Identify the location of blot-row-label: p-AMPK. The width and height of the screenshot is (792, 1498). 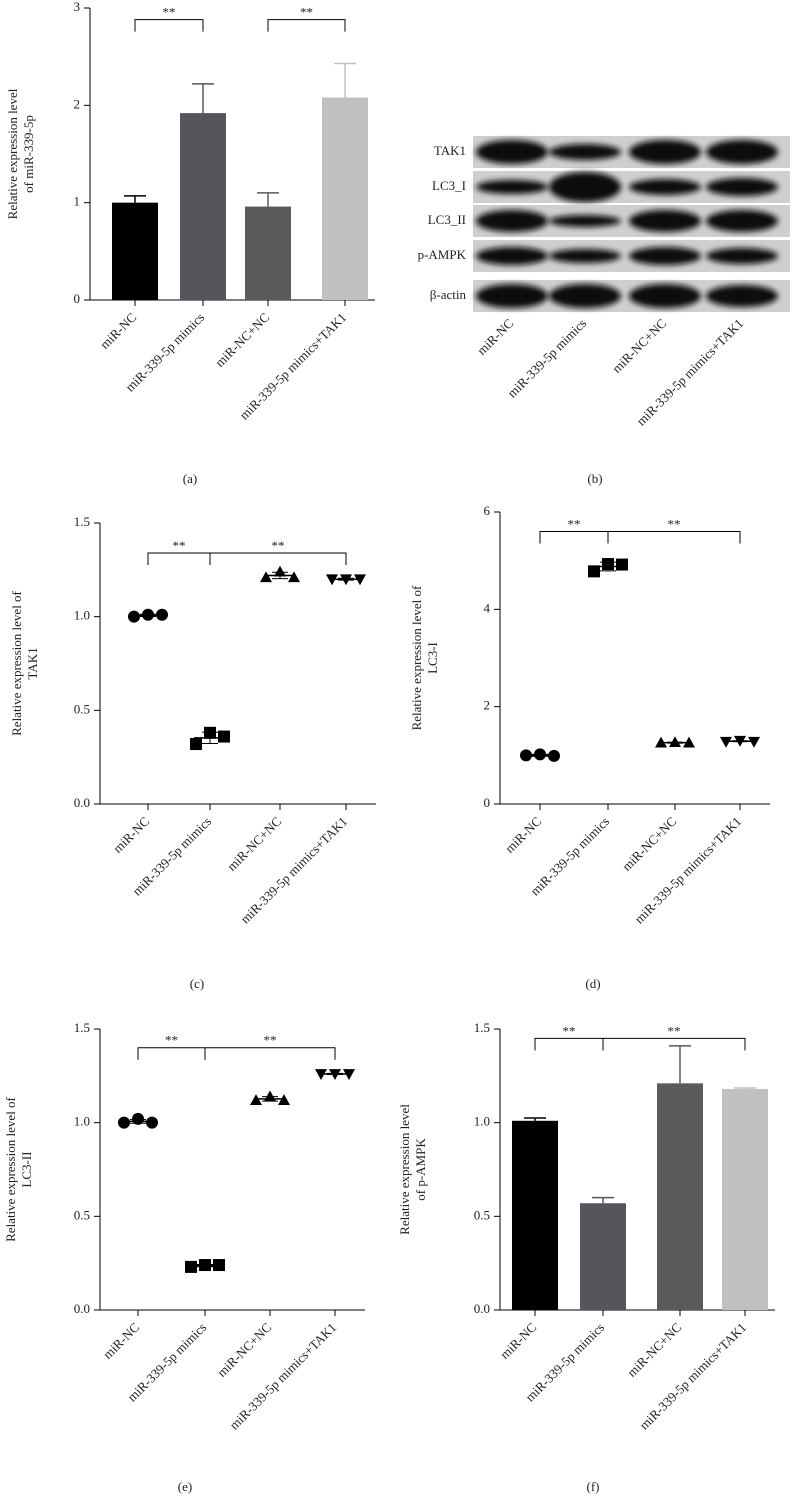
(442, 254).